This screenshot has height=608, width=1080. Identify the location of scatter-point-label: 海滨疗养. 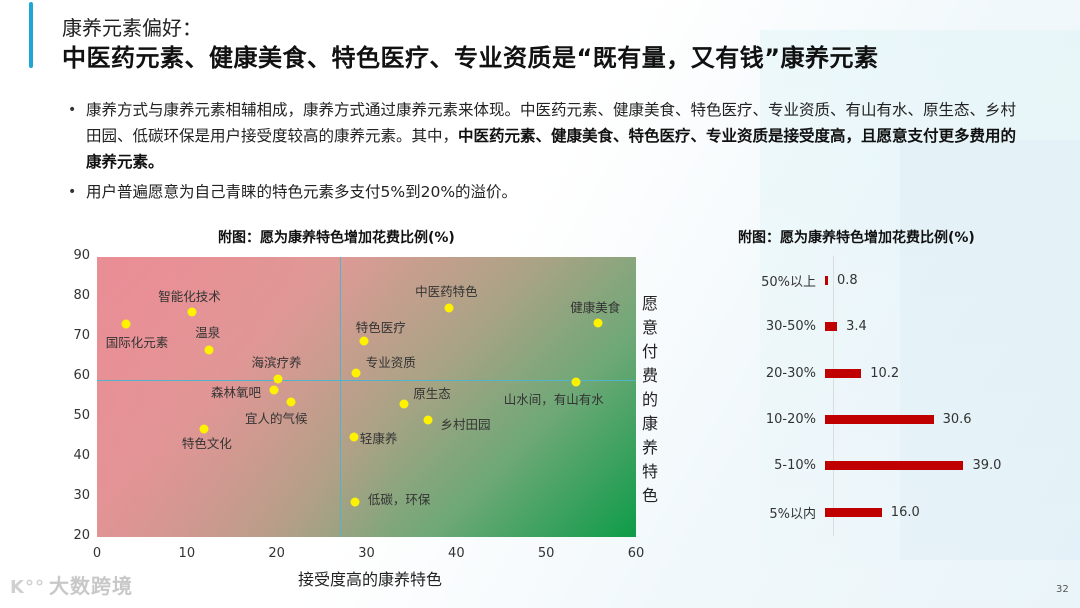
(276, 362).